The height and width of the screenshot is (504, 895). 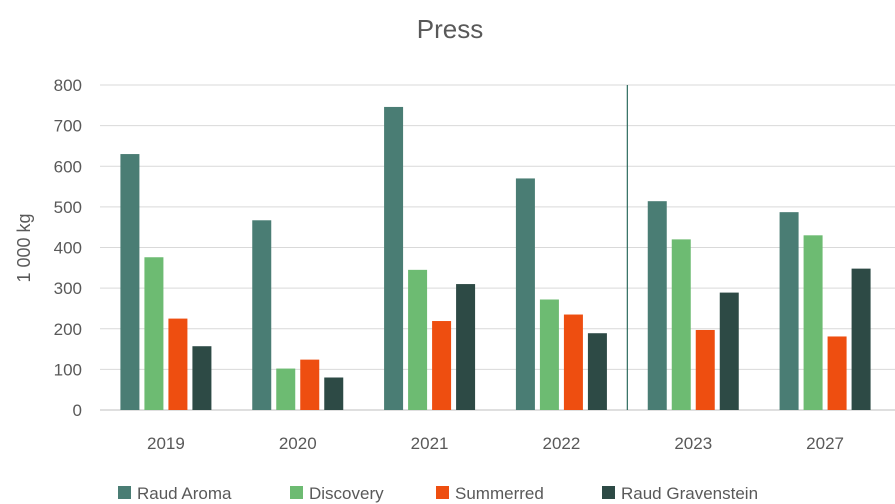 What do you see at coordinates (450, 29) in the screenshot?
I see `chart-title: Press` at bounding box center [450, 29].